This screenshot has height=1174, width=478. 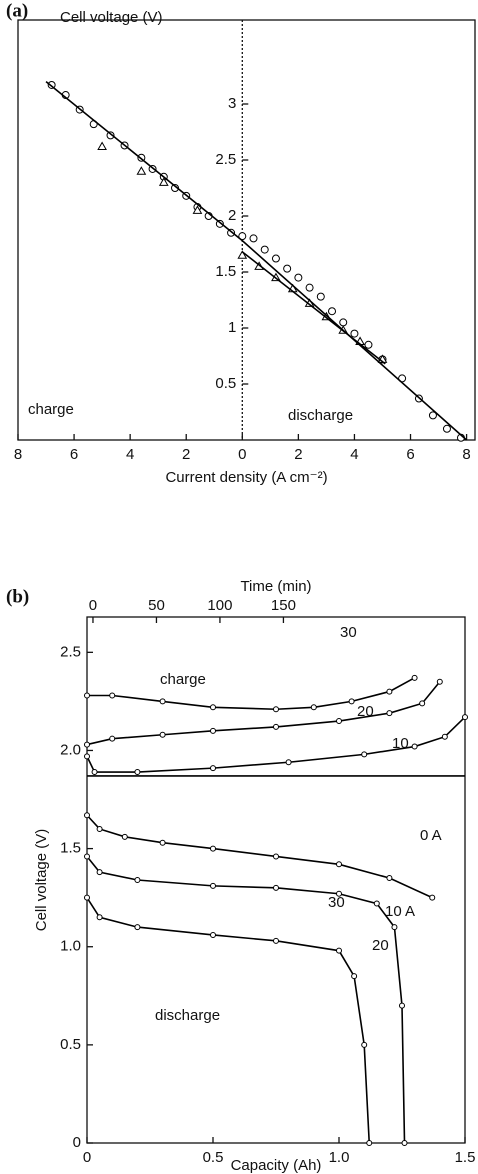 What do you see at coordinates (156, 605) in the screenshot?
I see `x2-tick-label: 50` at bounding box center [156, 605].